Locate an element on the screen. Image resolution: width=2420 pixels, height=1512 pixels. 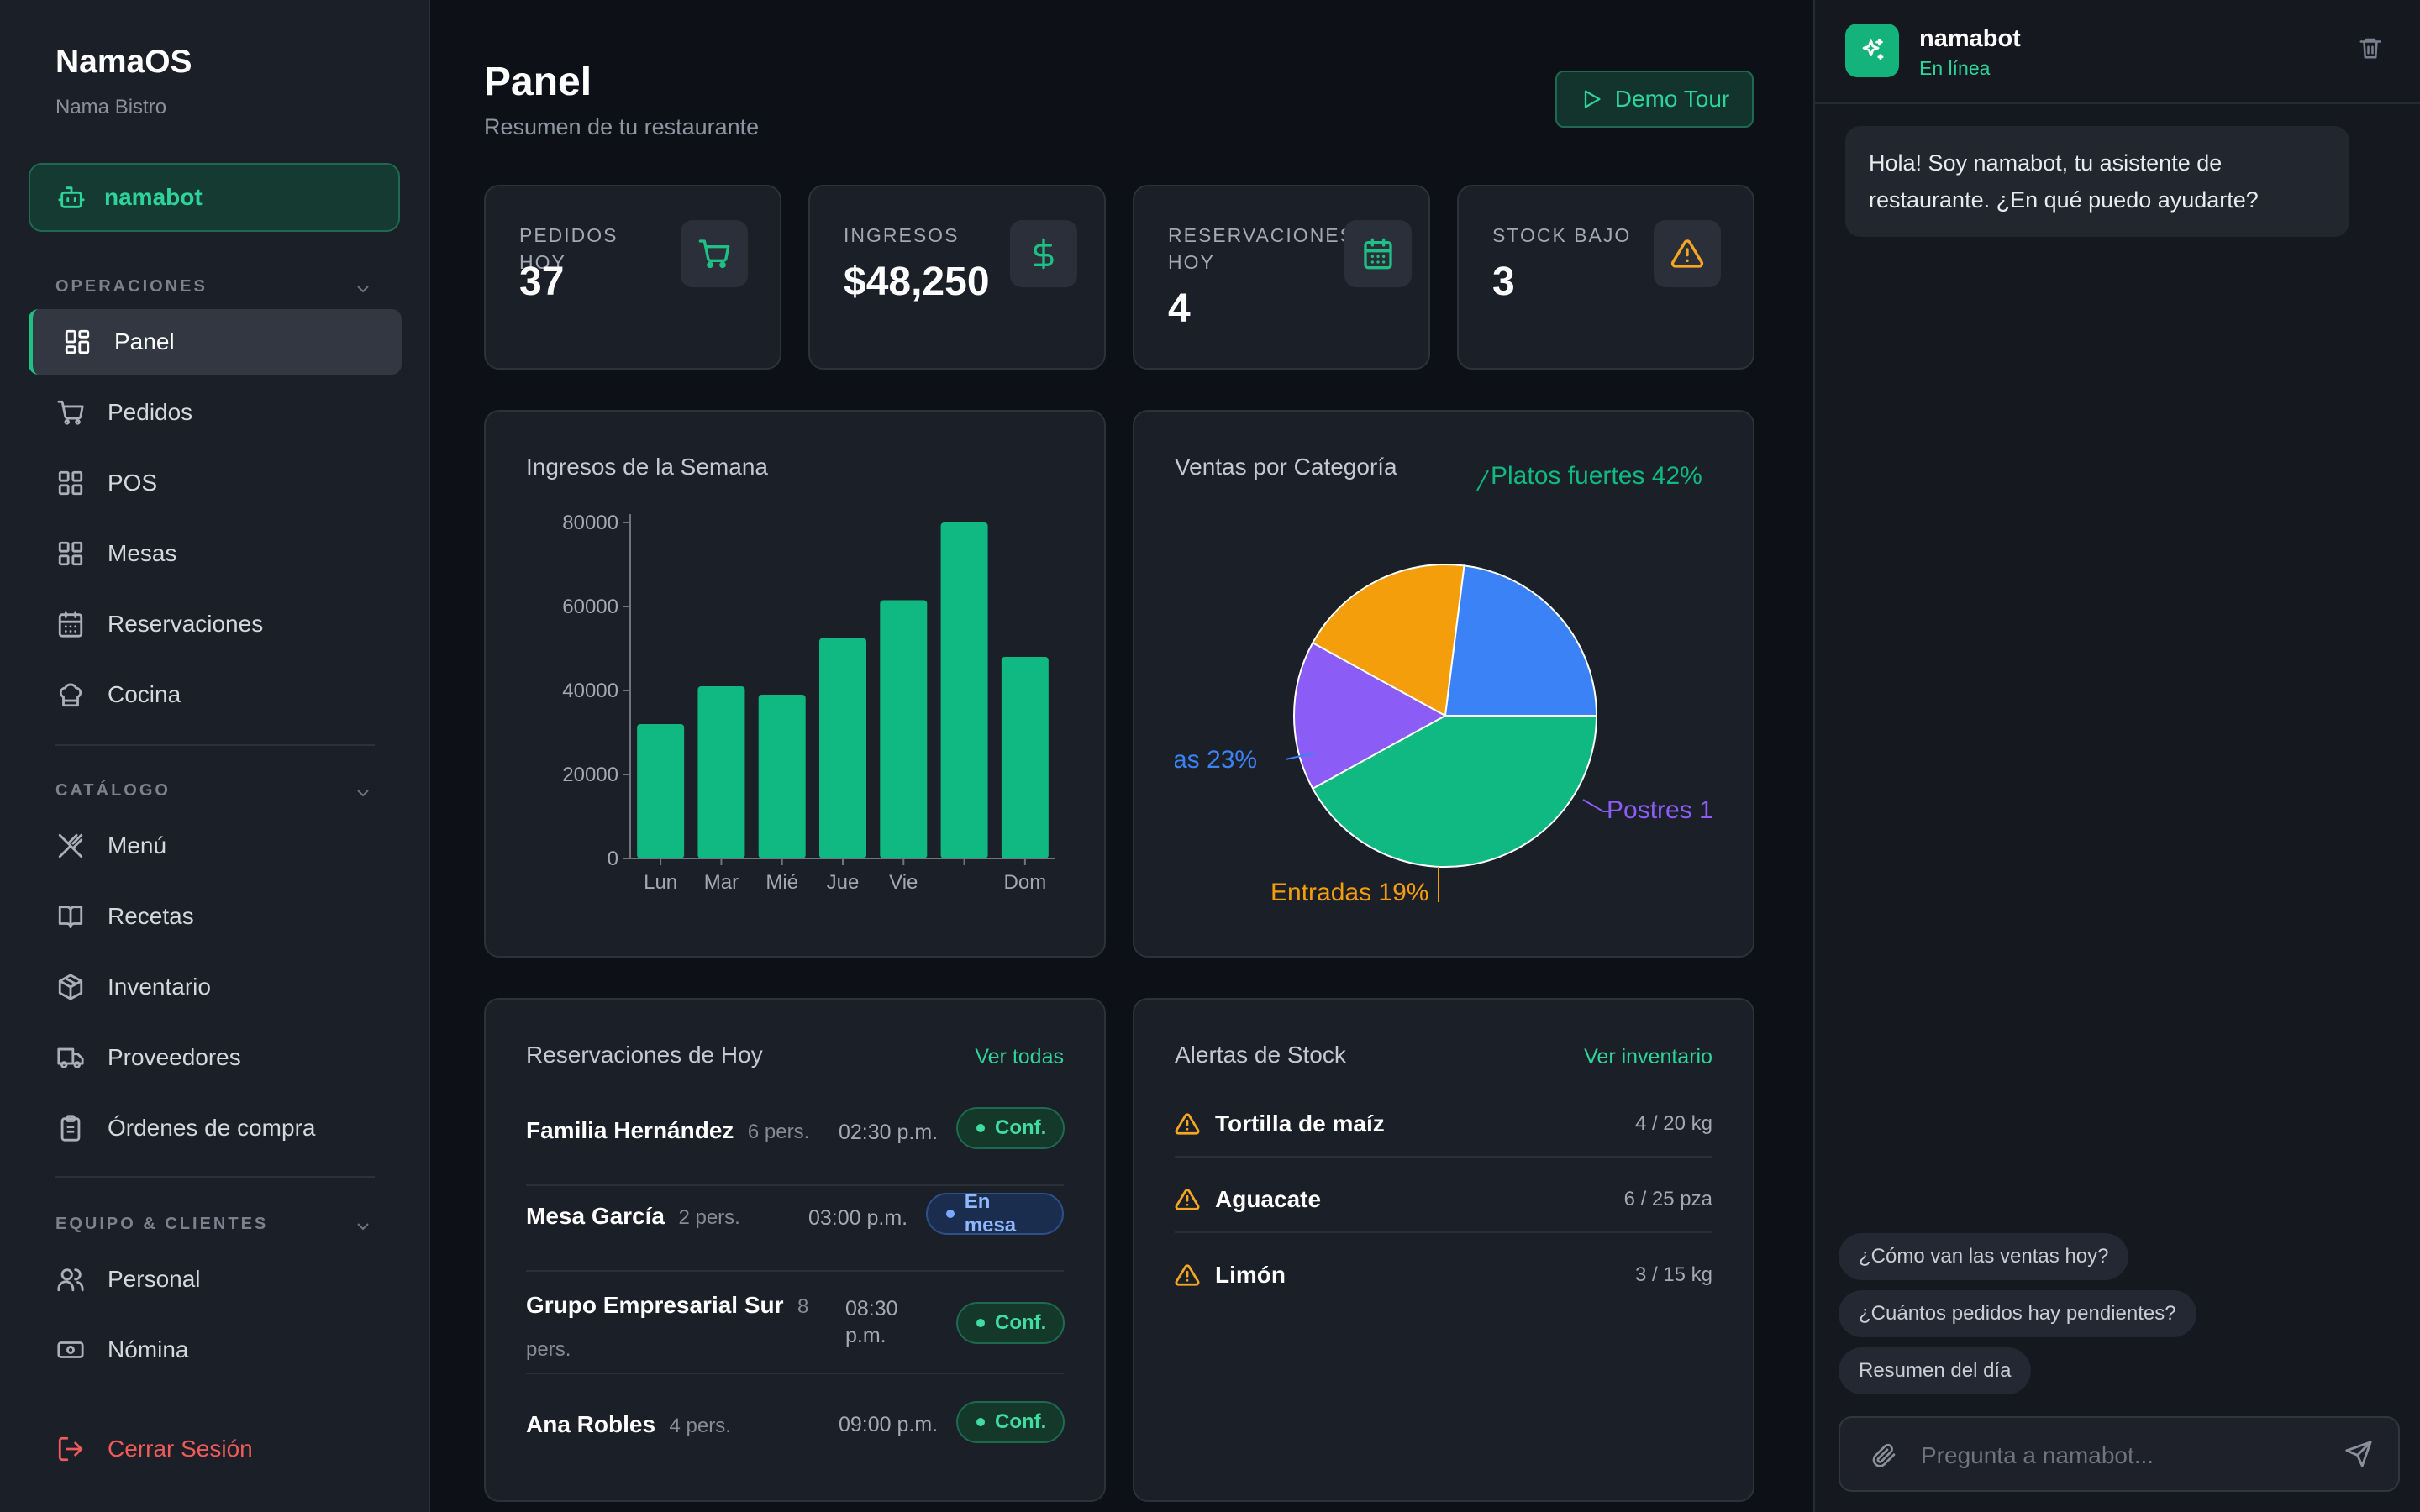
stat-value: 37 is located at coordinates (542, 282).